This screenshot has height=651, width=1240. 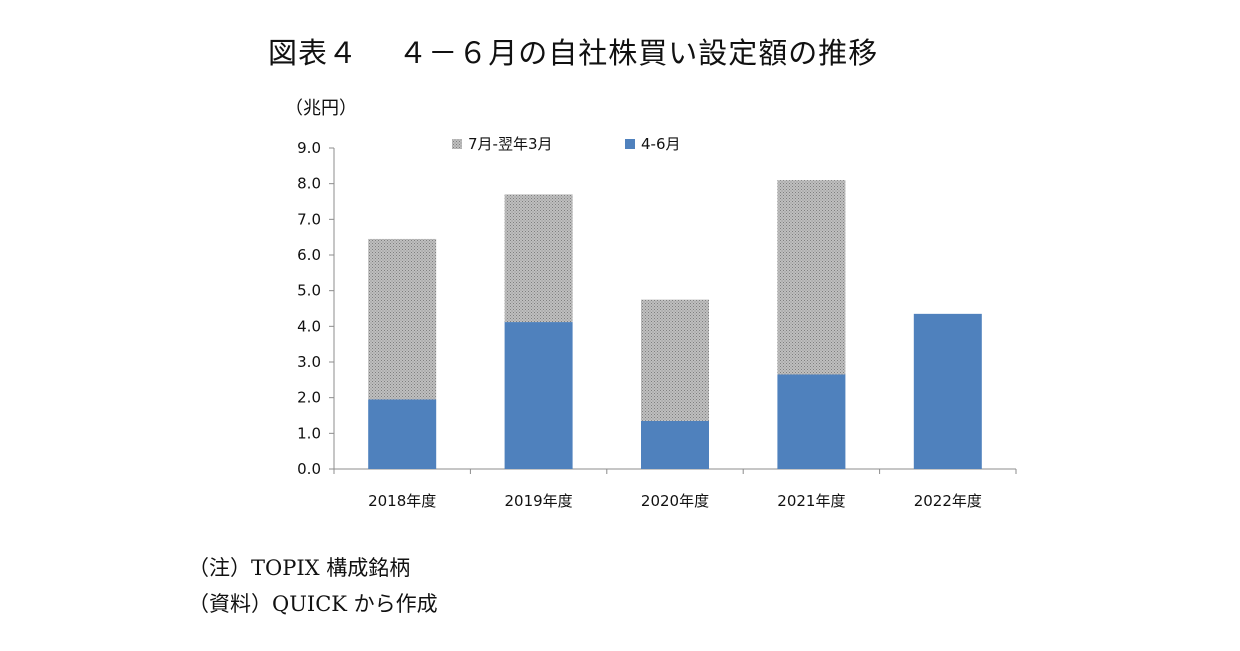 What do you see at coordinates (309, 308) in the screenshot?
I see `y-tick-labels: 0.0 1.0 2.0 3.0 4.0 5.0 6.0 7.0 8.0 9.0` at bounding box center [309, 308].